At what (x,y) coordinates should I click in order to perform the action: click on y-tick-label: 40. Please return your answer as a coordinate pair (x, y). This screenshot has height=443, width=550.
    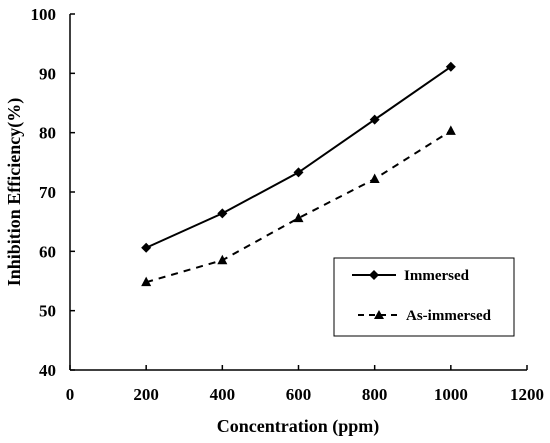
    Looking at the image, I should click on (47, 370).